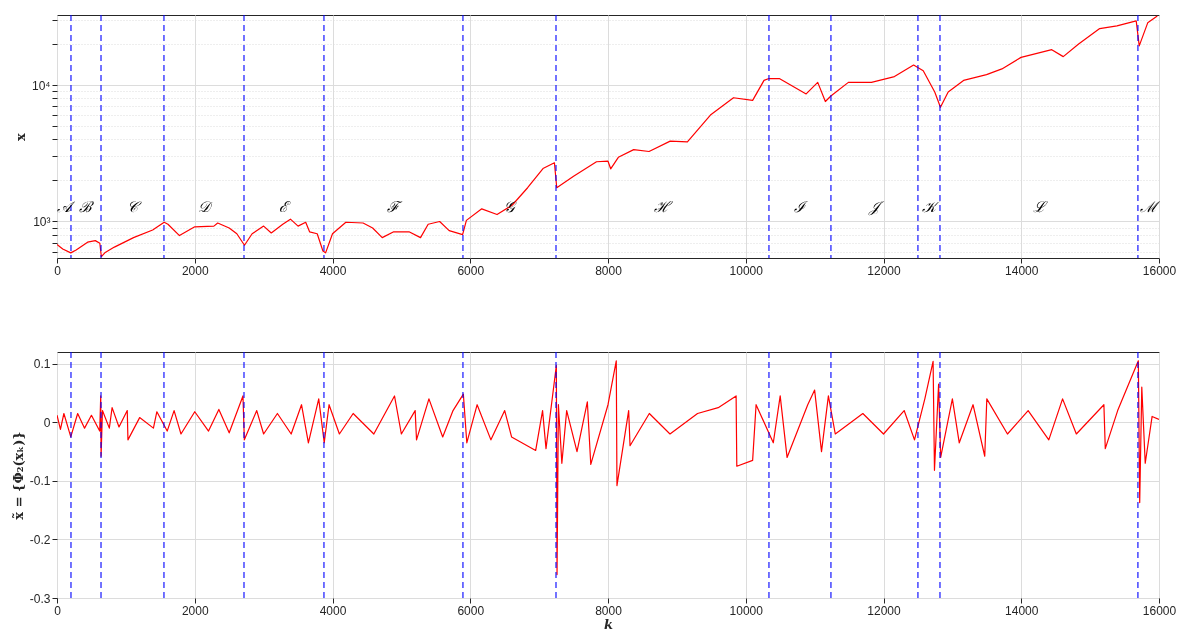  What do you see at coordinates (1149, 207) in the screenshot?
I see `annotation: ℳ` at bounding box center [1149, 207].